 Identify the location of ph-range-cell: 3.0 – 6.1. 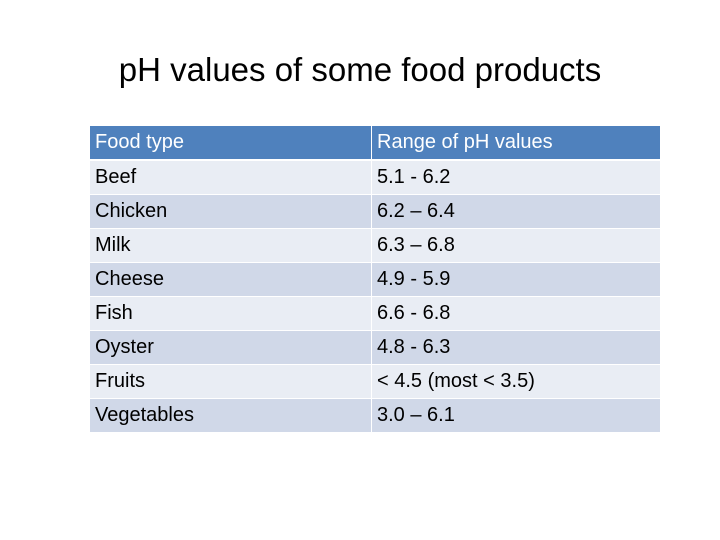
(515, 415).